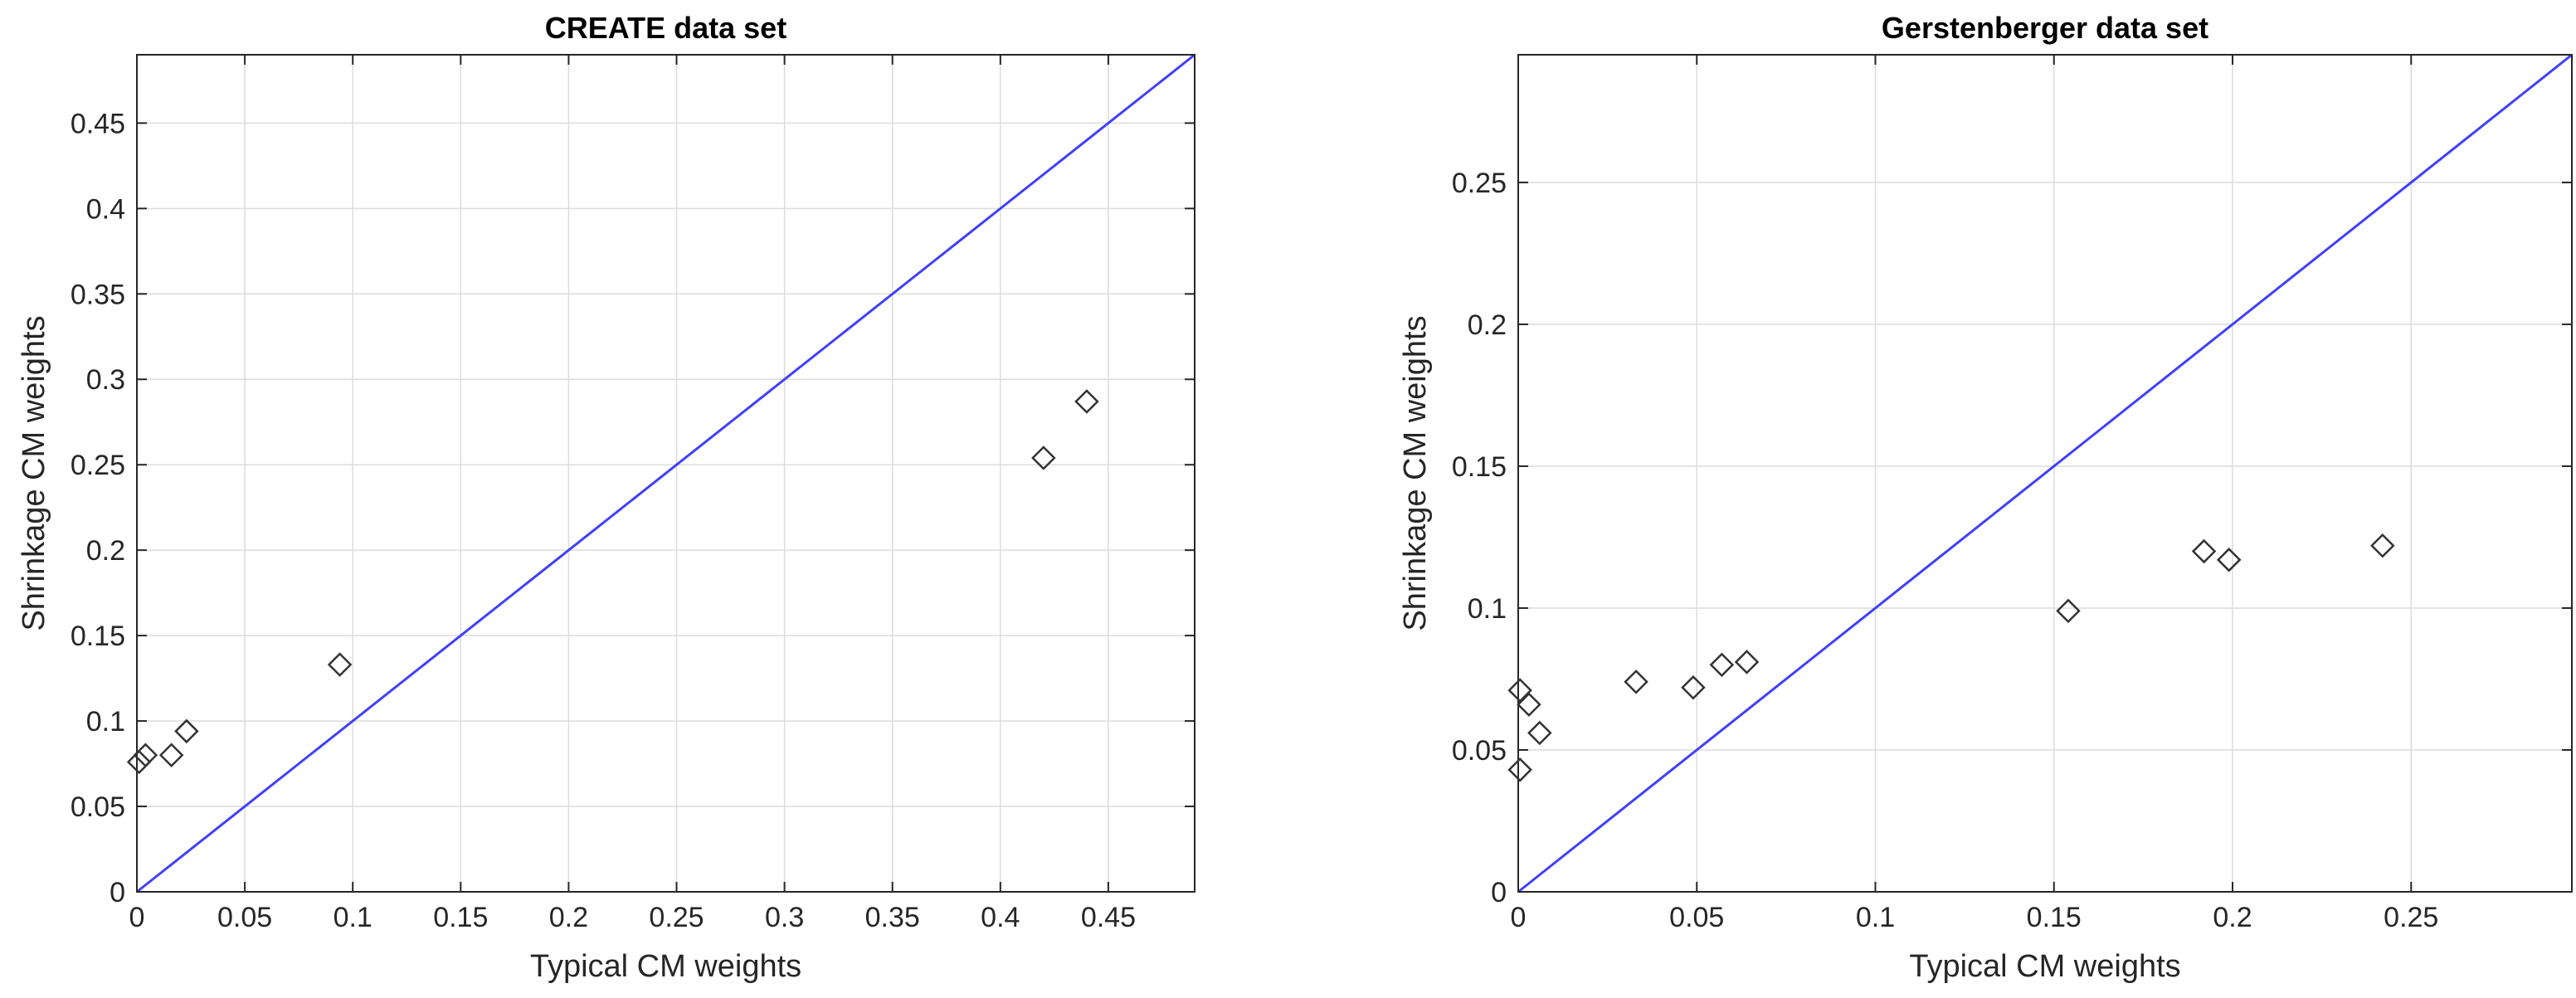  Describe the element at coordinates (105, 209) in the screenshot. I see `create-y-tick-label: 0.4` at that location.